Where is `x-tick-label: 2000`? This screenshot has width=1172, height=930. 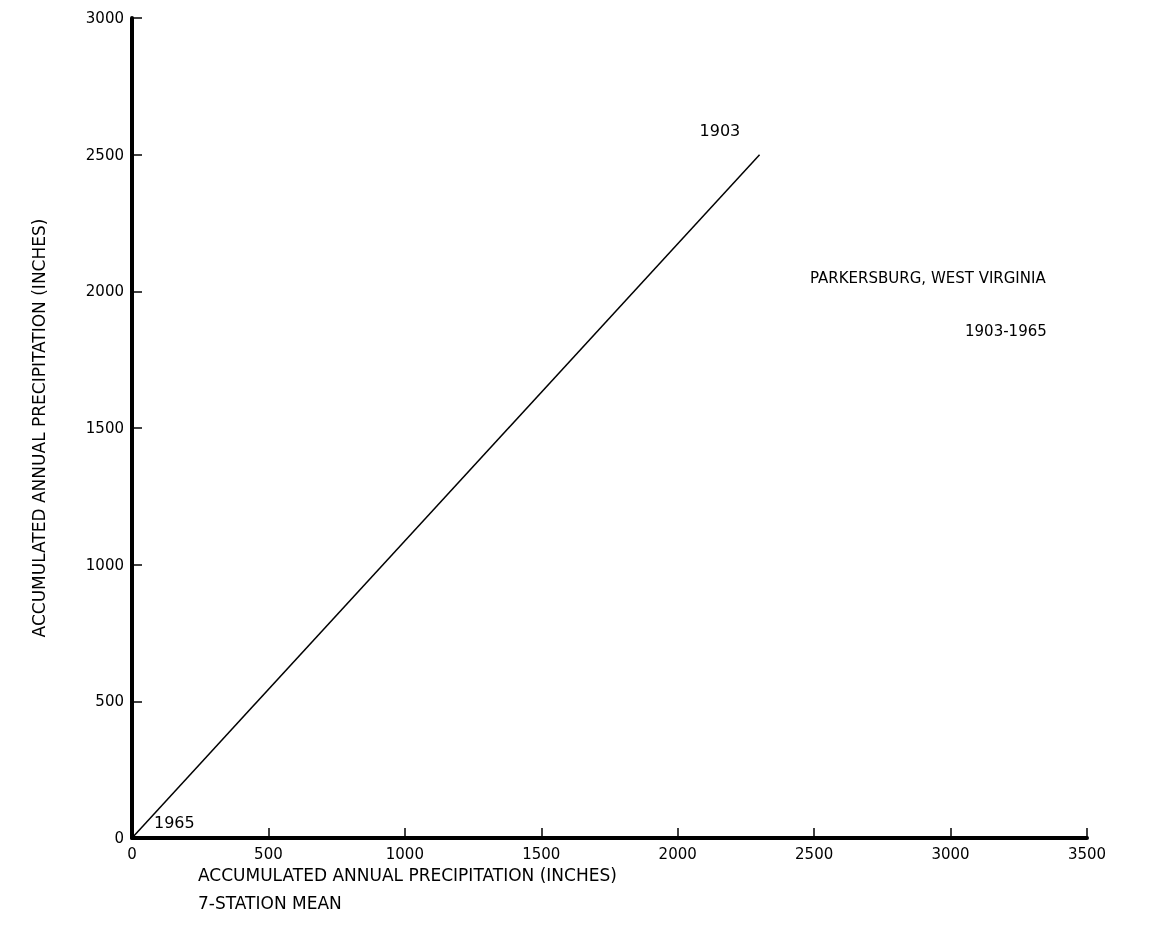
x-tick-label: 2000 is located at coordinates (677, 853).